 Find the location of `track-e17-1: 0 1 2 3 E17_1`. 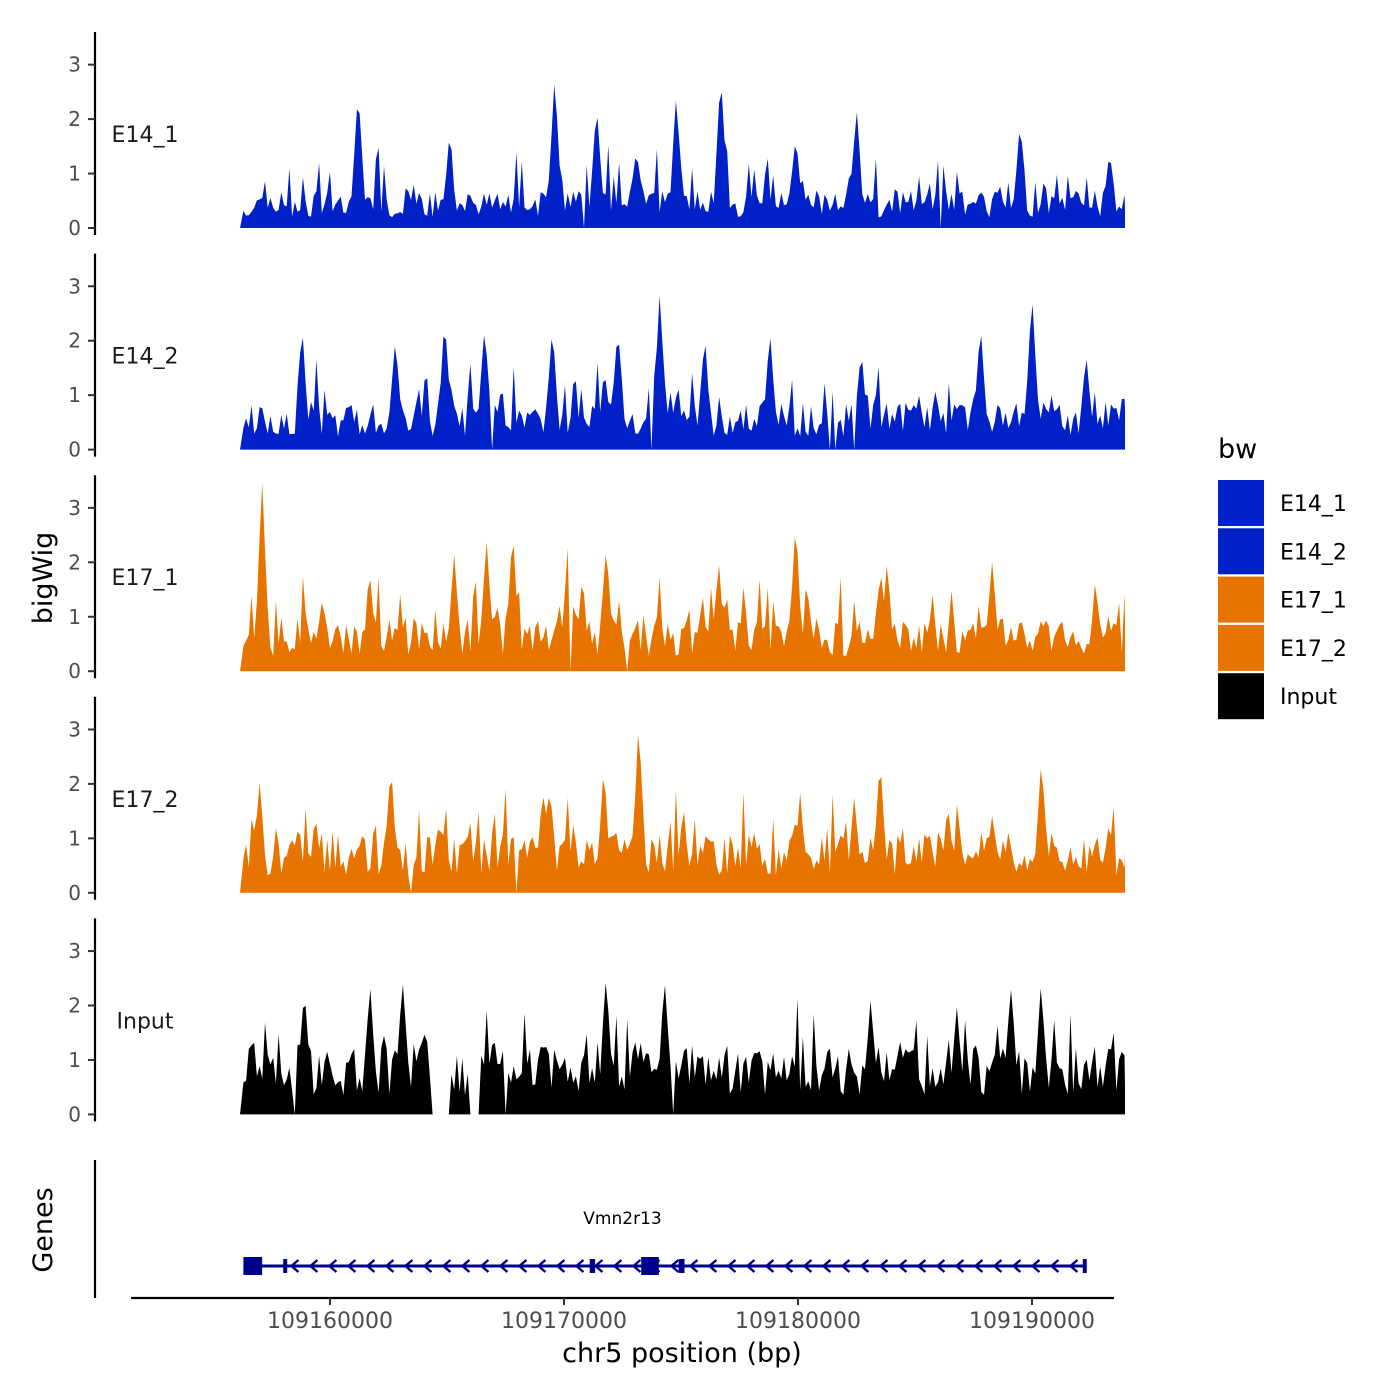

track-e17-1: 0 1 2 3 E17_1 is located at coordinates (596, 579).